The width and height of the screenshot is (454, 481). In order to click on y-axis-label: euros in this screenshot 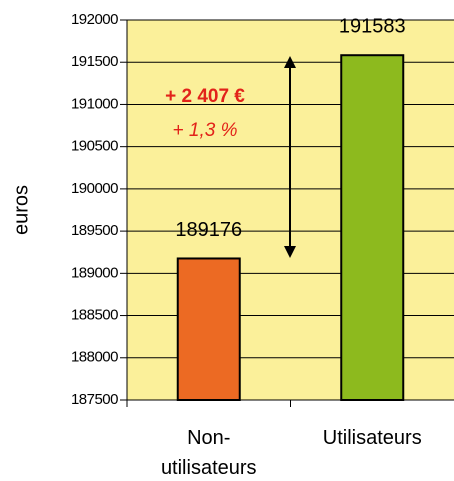, I will do `click(21, 210)`.